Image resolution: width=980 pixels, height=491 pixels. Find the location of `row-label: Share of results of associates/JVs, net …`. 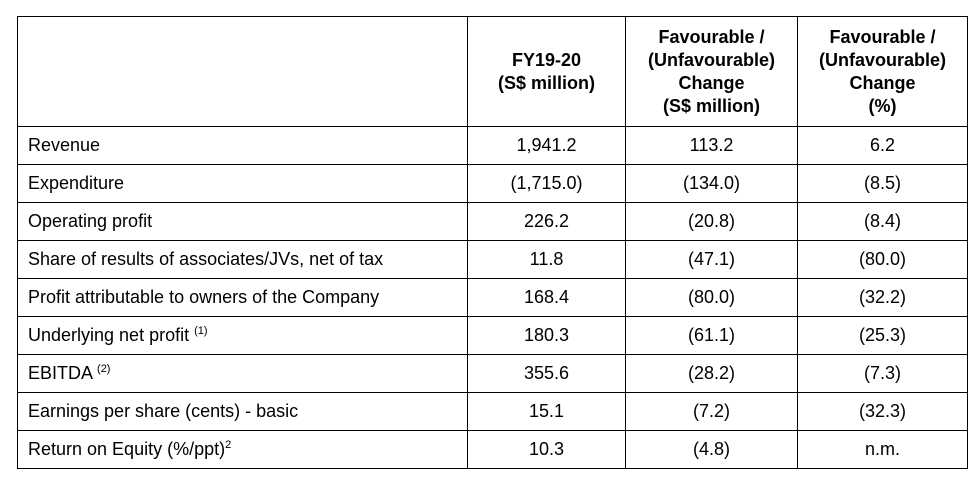

row-label: Share of results of associates/JVs, net … is located at coordinates (242, 259).